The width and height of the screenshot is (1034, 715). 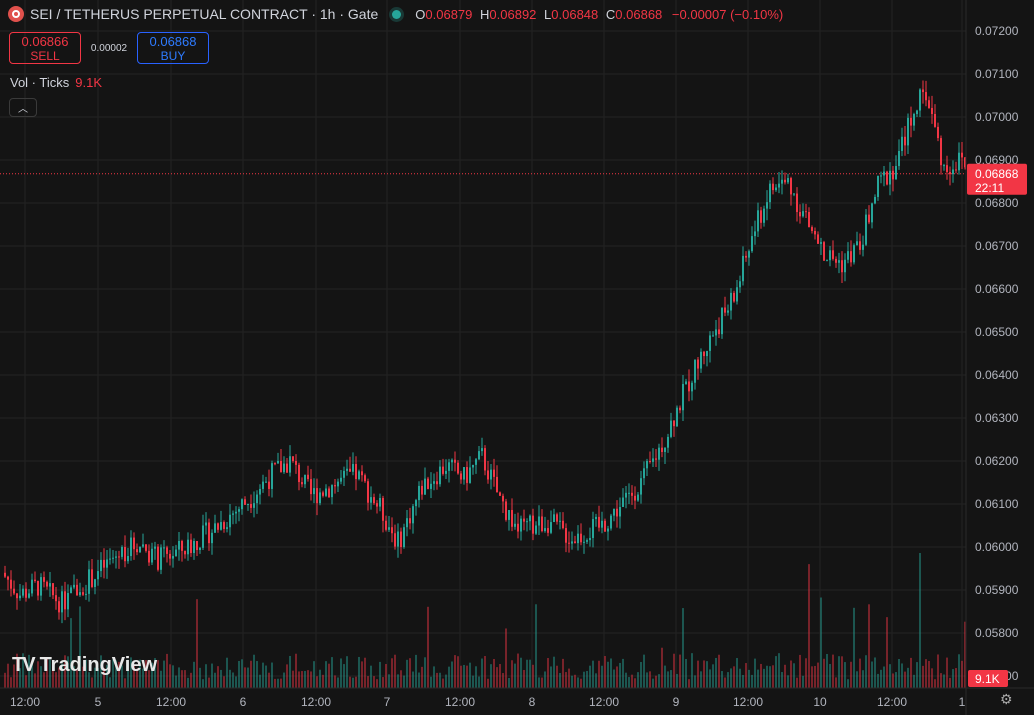 What do you see at coordinates (56, 82) in the screenshot?
I see `volume-legend: Vol · Ticks 9.1K` at bounding box center [56, 82].